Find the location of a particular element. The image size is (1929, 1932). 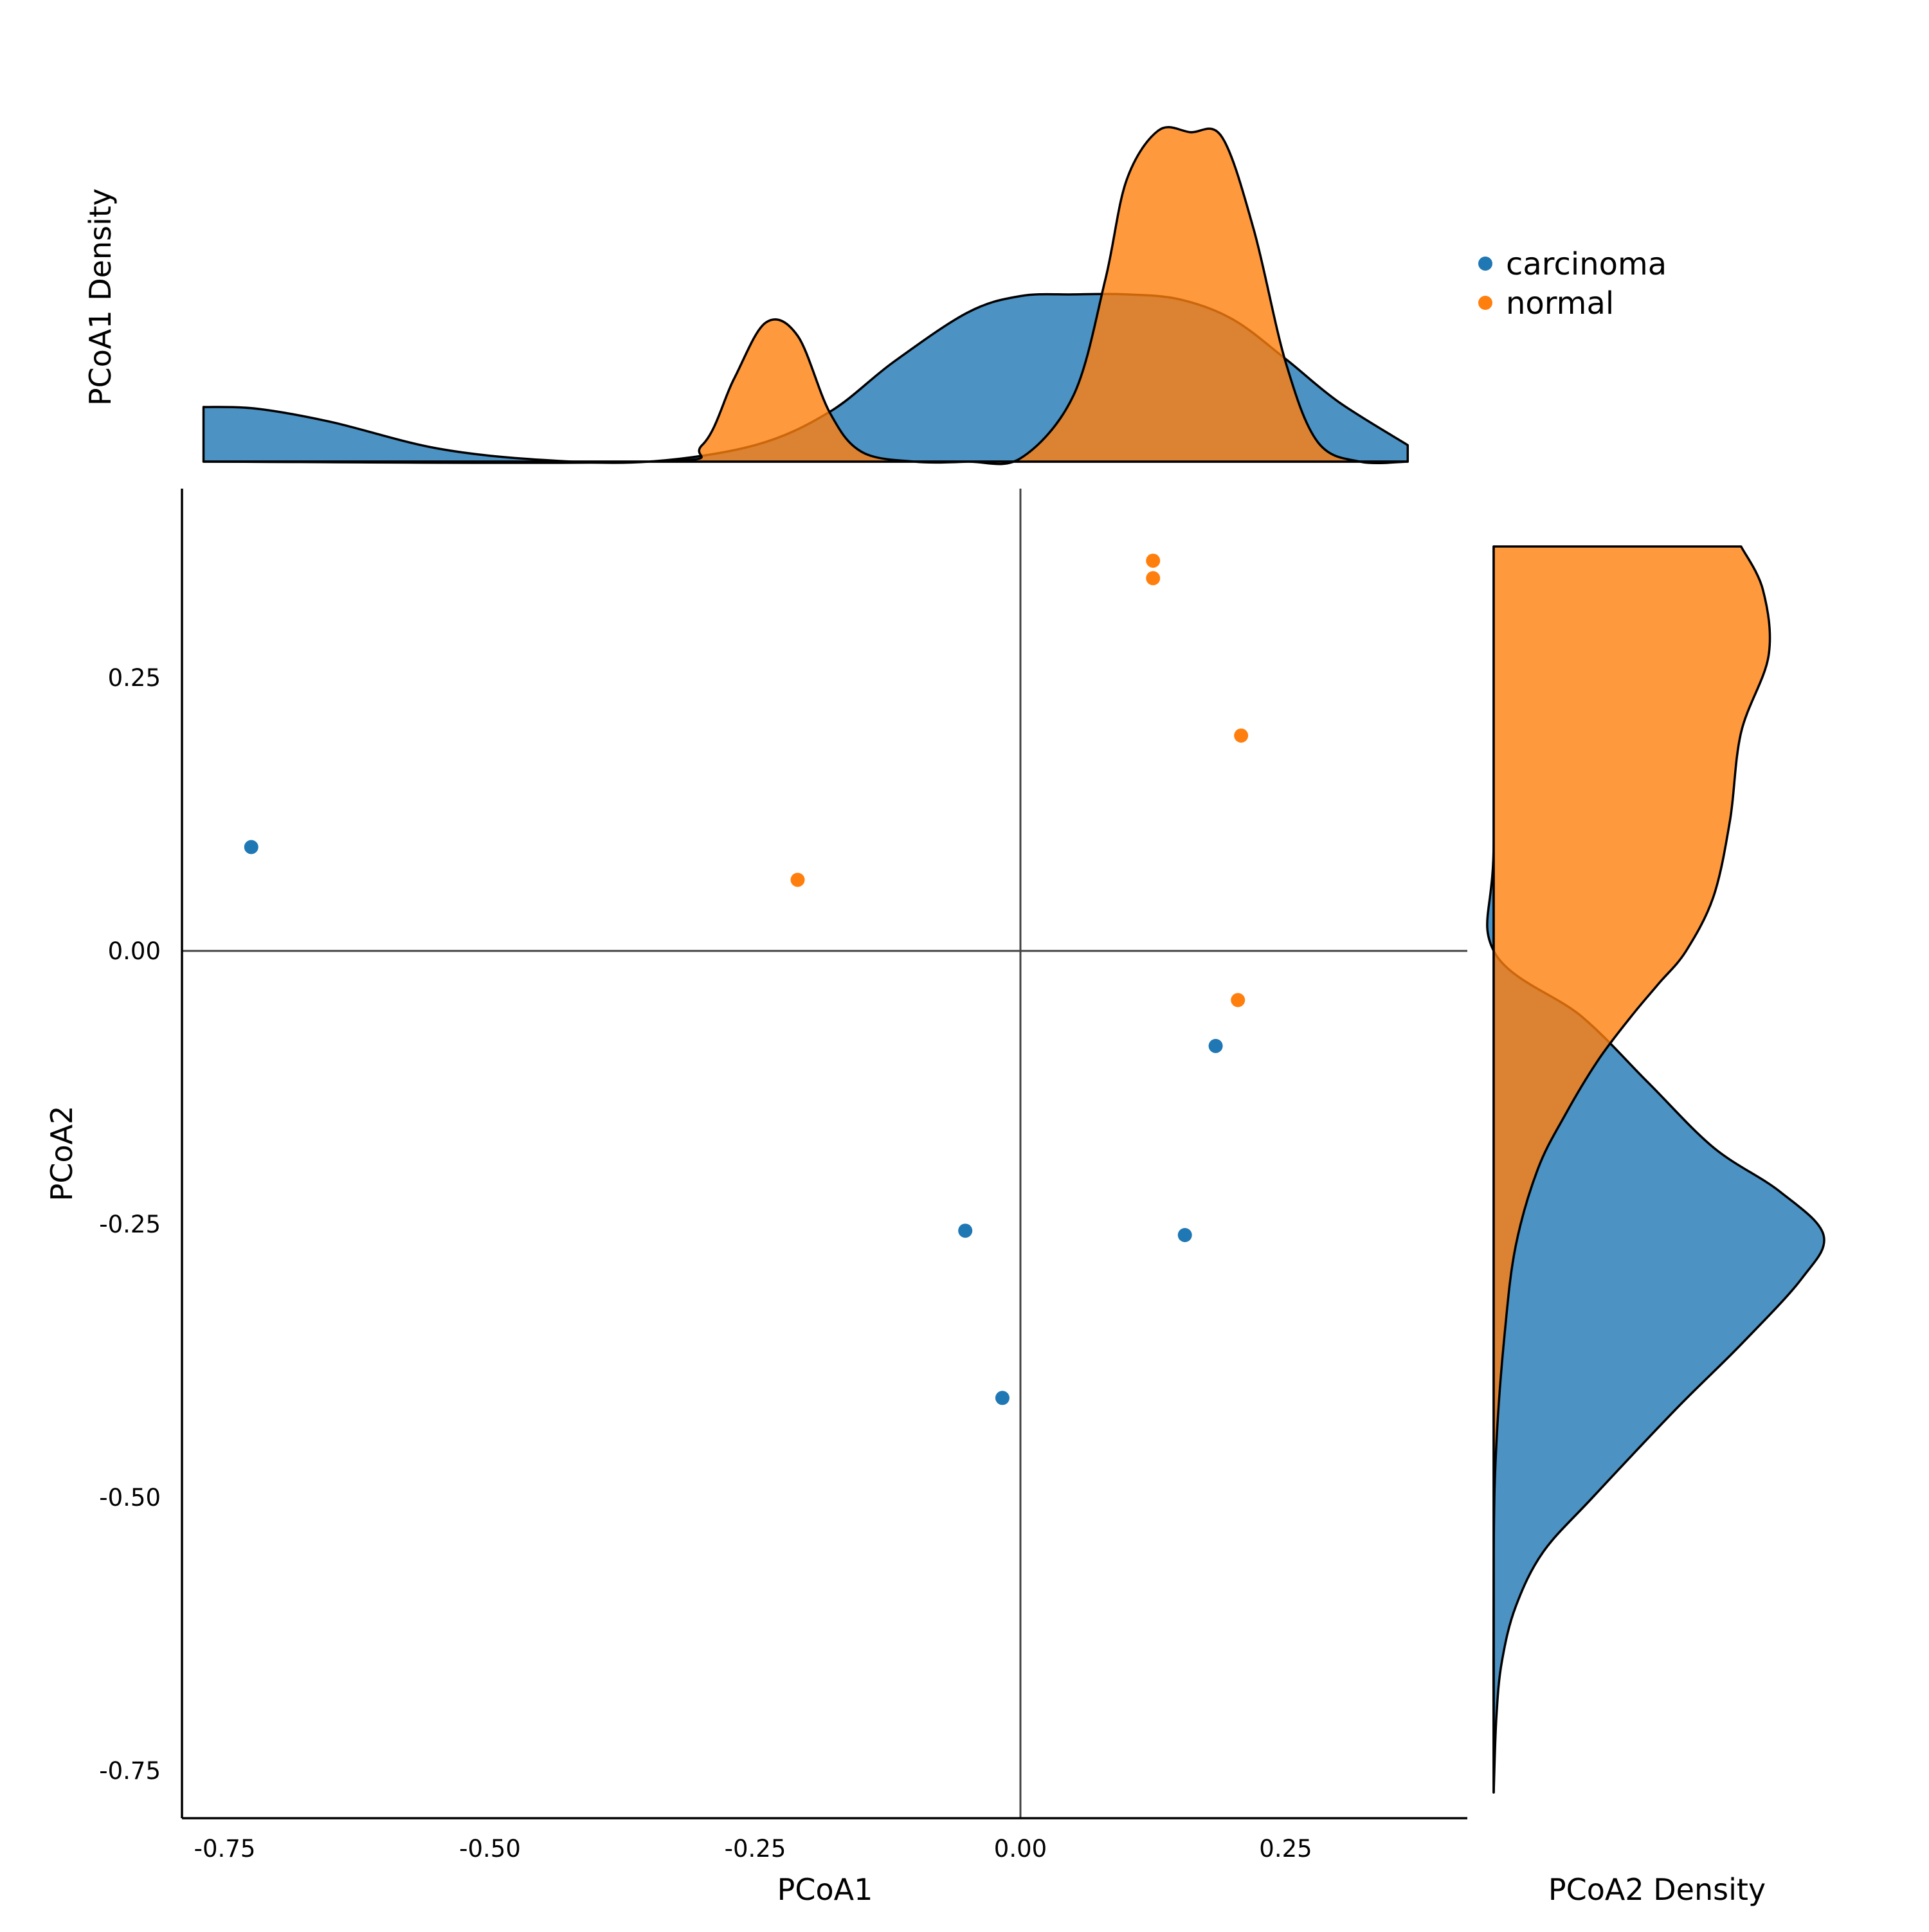

y-tick-label: 0.25 is located at coordinates (134, 678).